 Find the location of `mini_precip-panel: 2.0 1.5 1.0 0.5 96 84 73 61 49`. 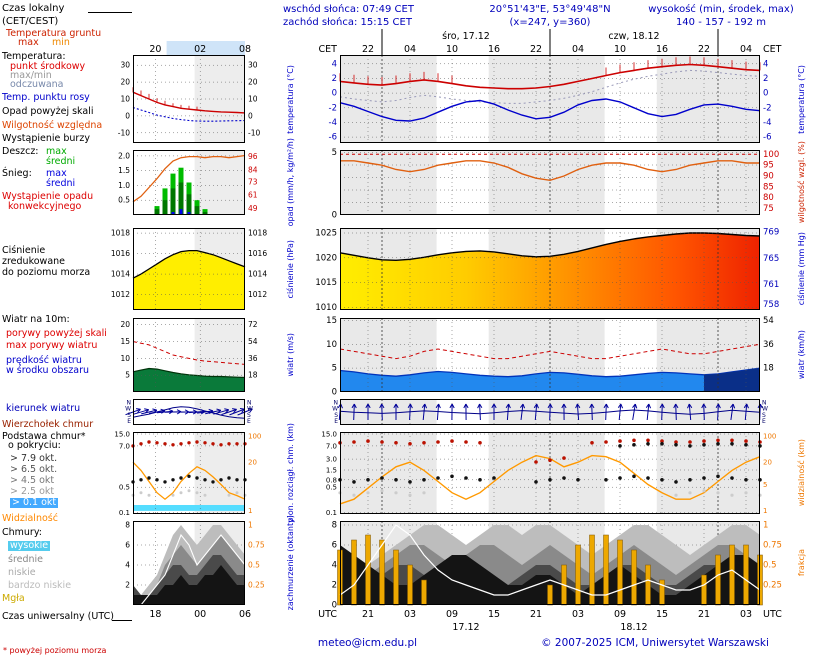

mini_precip-panel: 2.0 1.5 1.0 0.5 96 84 73 61 49 is located at coordinates (188, 182).